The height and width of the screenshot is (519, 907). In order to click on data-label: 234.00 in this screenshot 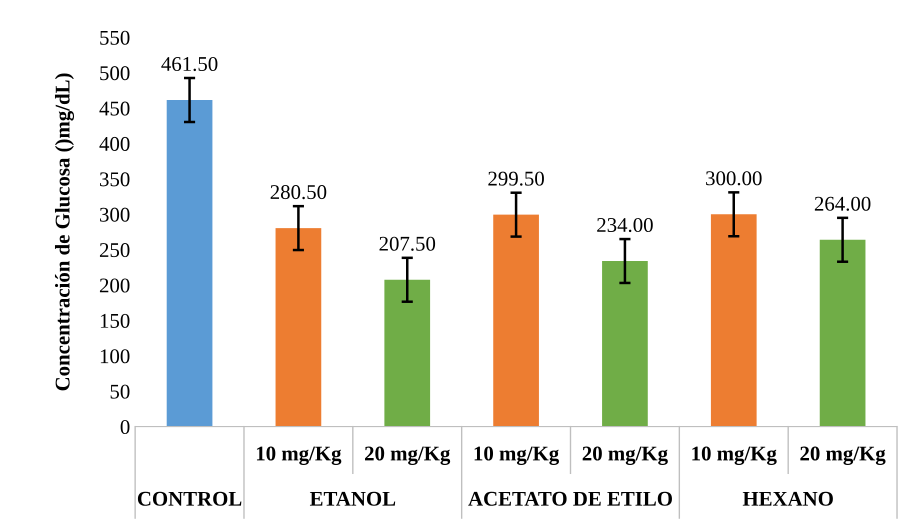, I will do `click(625, 225)`.